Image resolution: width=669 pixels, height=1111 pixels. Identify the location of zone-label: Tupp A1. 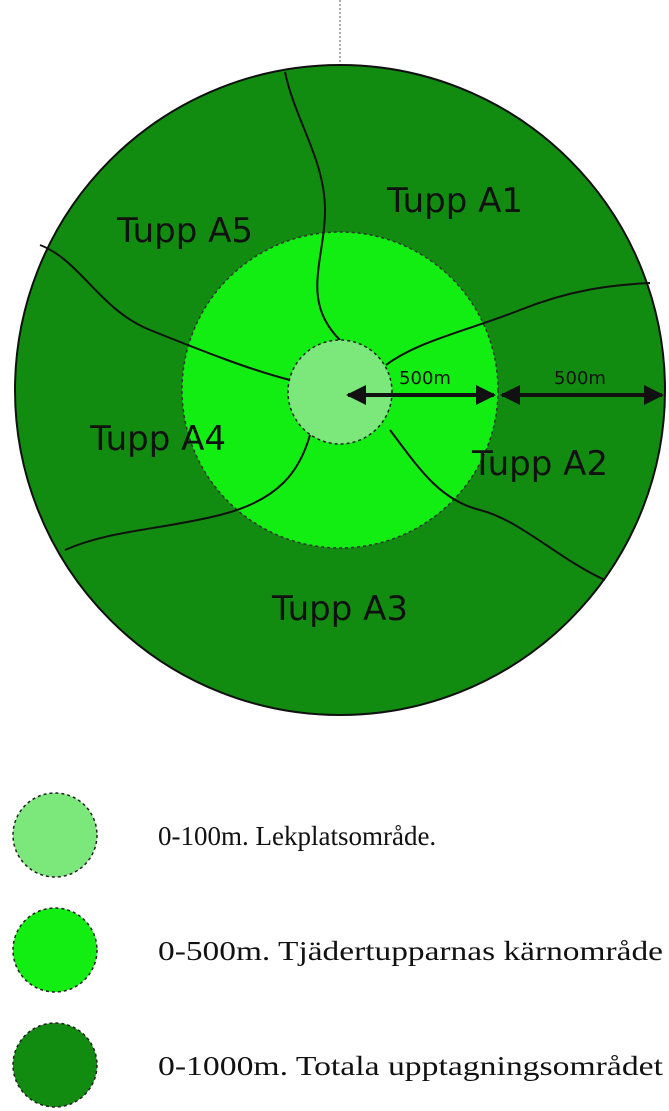
(454, 201).